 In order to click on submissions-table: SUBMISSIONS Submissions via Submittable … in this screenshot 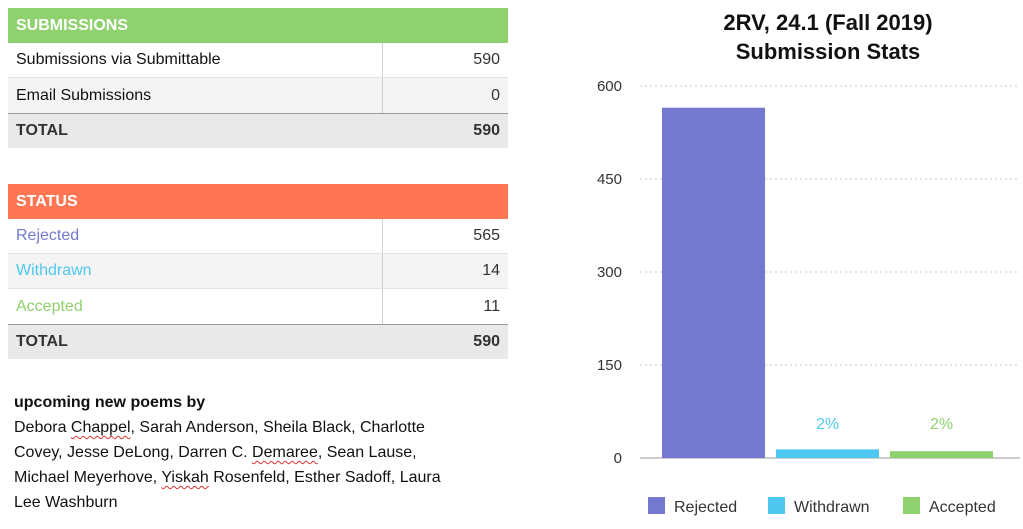, I will do `click(258, 78)`.